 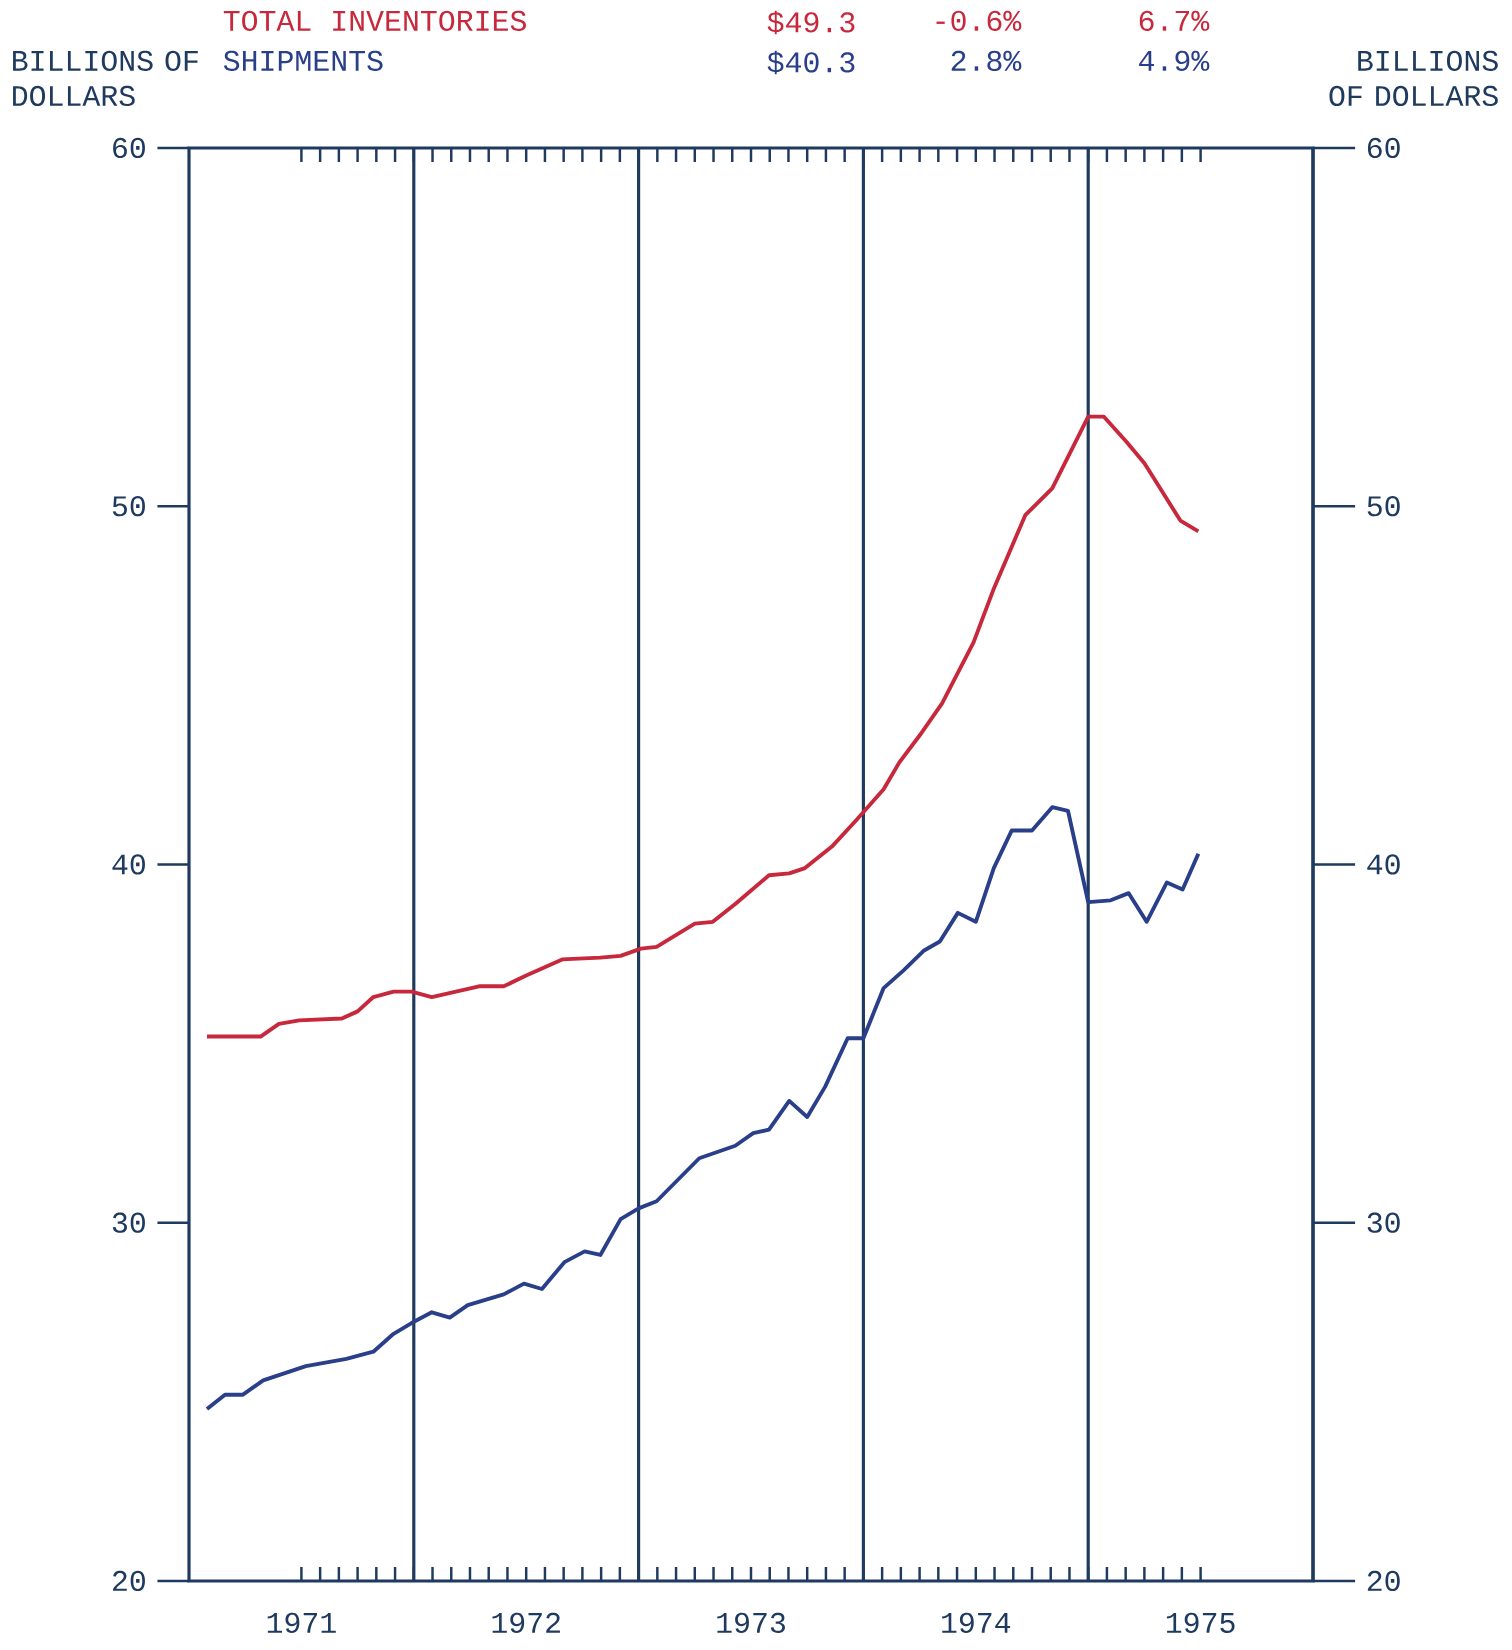 What do you see at coordinates (105, 78) in the screenshot?
I see `y-axis-title: BILLIONS OF DOLLARS` at bounding box center [105, 78].